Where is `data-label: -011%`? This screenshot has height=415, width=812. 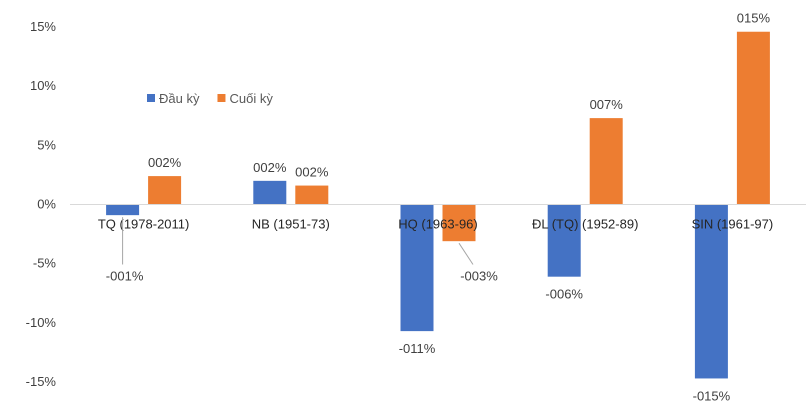 data-label: -011% is located at coordinates (417, 348).